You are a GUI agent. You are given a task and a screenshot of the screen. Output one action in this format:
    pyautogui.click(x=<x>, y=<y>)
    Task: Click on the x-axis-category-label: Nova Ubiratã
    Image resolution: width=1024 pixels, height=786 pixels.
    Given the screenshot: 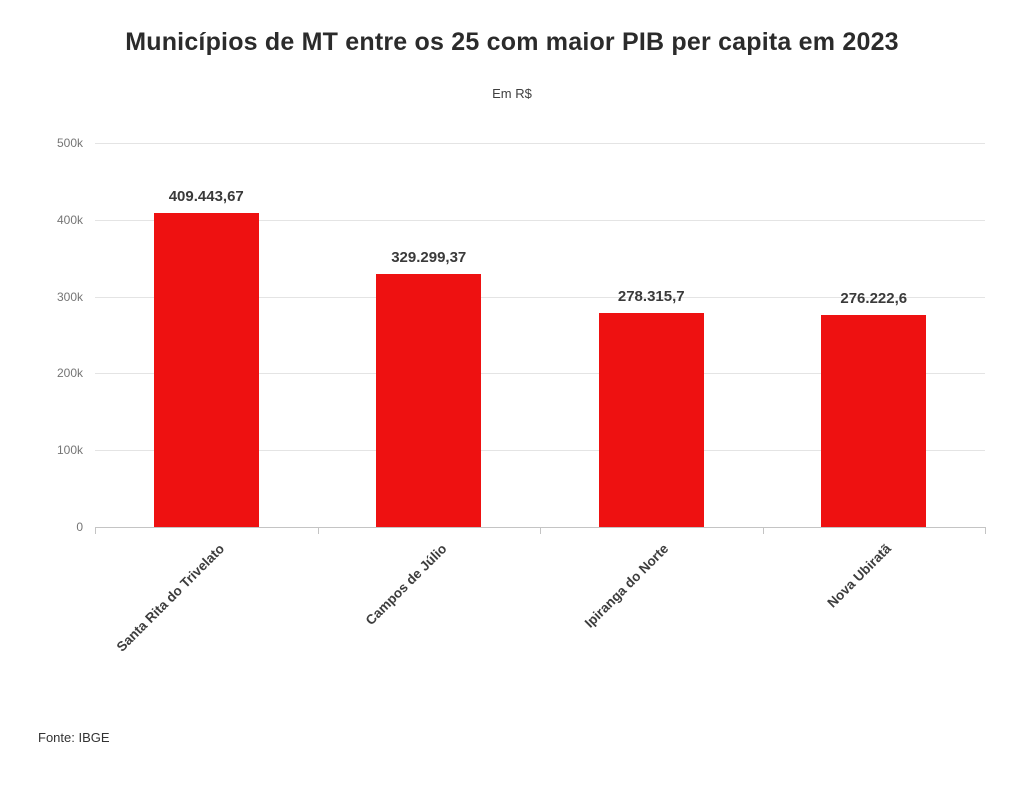 What is the action you would take?
    pyautogui.click(x=859, y=576)
    